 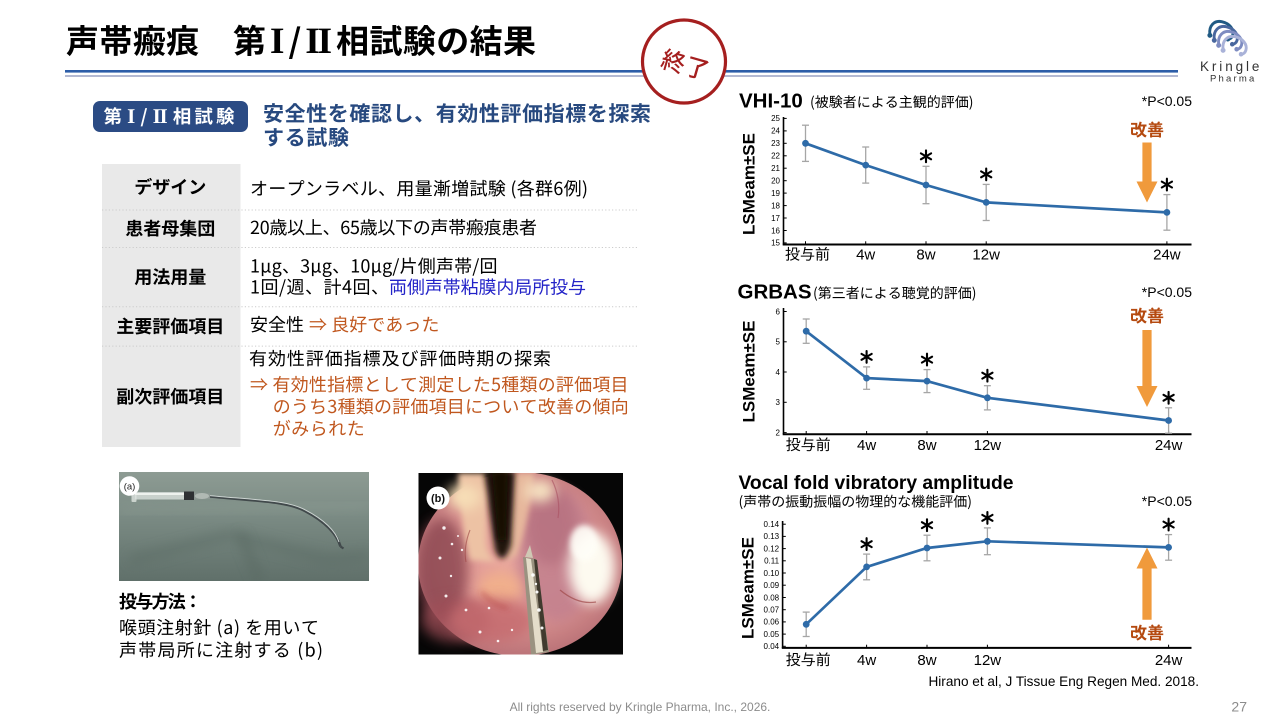 I want to click on svg-text: (b), so click(x=438, y=499).